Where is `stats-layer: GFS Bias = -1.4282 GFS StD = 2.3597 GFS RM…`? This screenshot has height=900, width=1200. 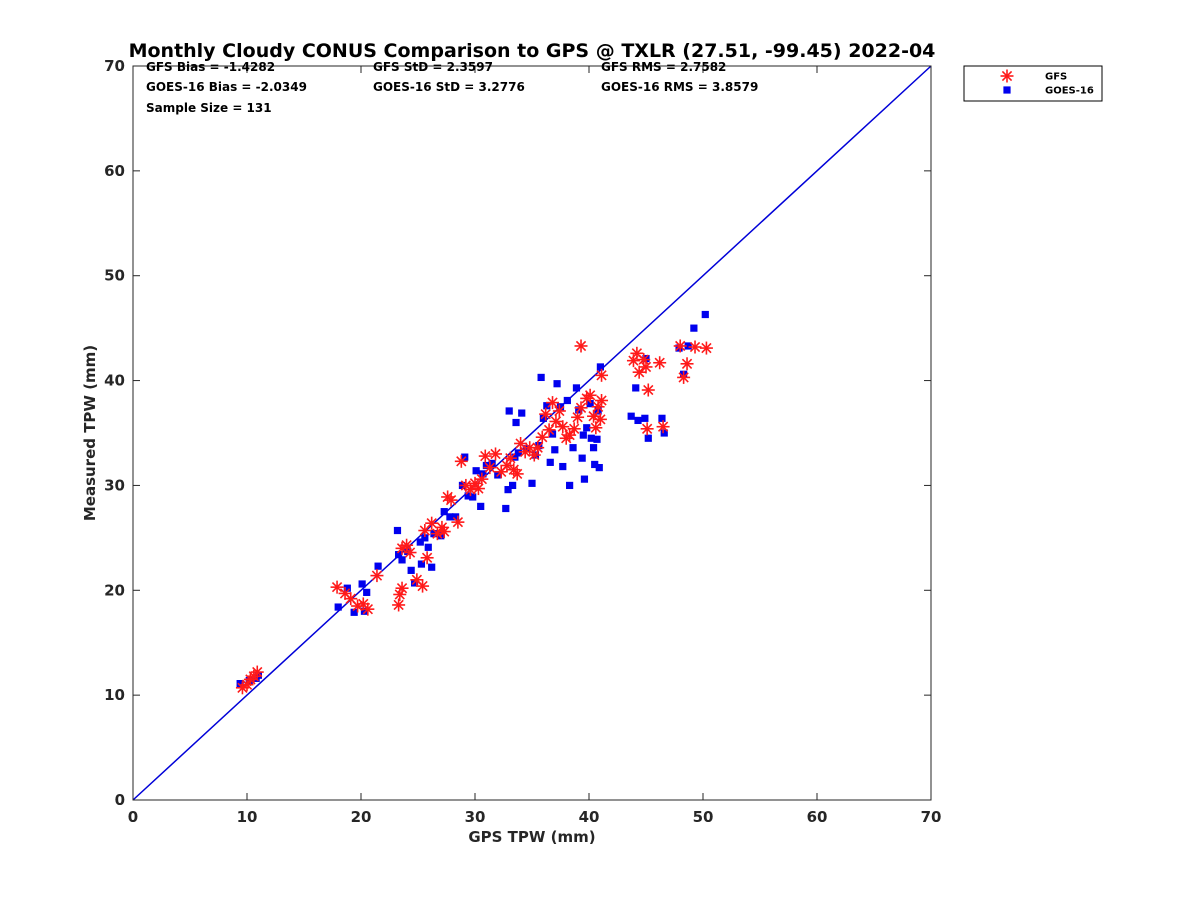 stats-layer: GFS Bias = -1.4282 GFS StD = 2.3597 GFS RM… is located at coordinates (452, 87).